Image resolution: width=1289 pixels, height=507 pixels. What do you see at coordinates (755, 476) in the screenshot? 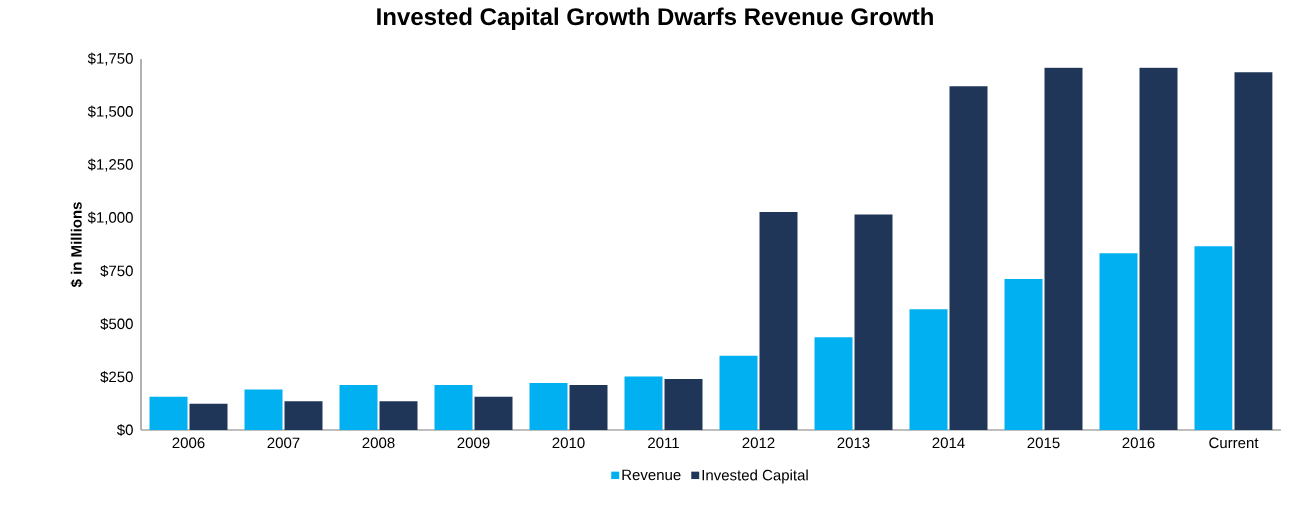
I see `legend-label: Invested Capital` at bounding box center [755, 476].